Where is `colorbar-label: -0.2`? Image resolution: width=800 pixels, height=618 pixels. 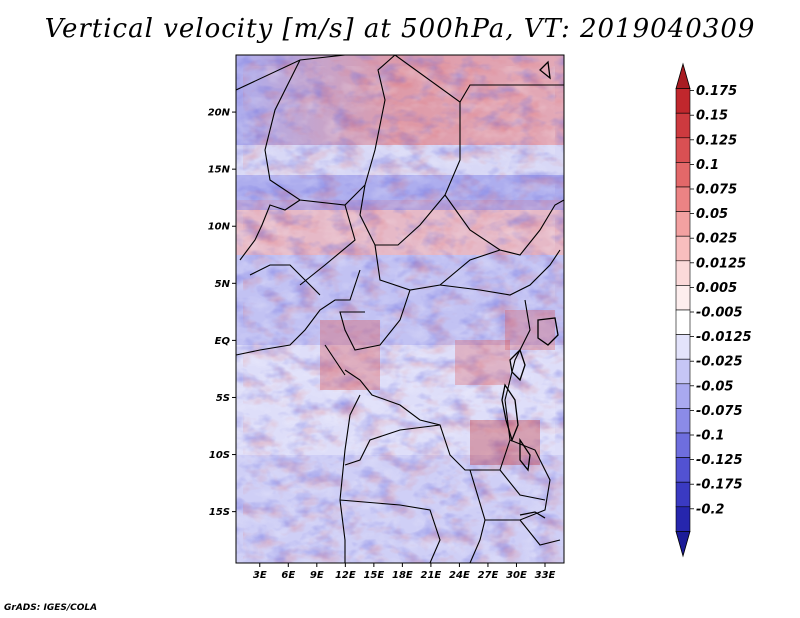 colorbar-label: -0.2 is located at coordinates (710, 509).